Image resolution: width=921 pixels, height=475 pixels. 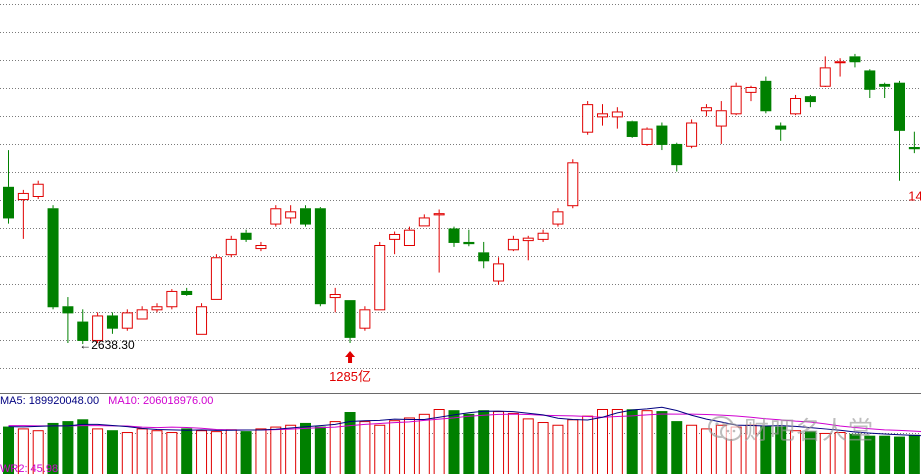 I want to click on volume-annotation-label: 1285亿, so click(x=350, y=376).